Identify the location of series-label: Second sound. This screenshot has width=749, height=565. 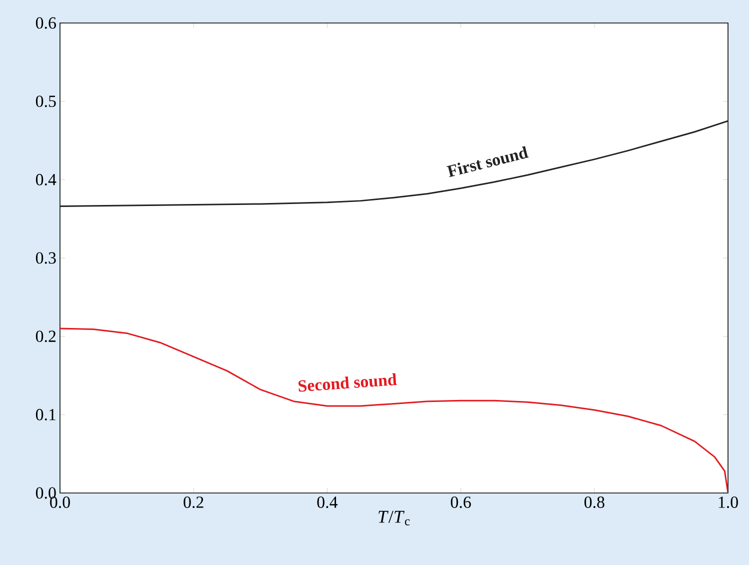
(347, 382).